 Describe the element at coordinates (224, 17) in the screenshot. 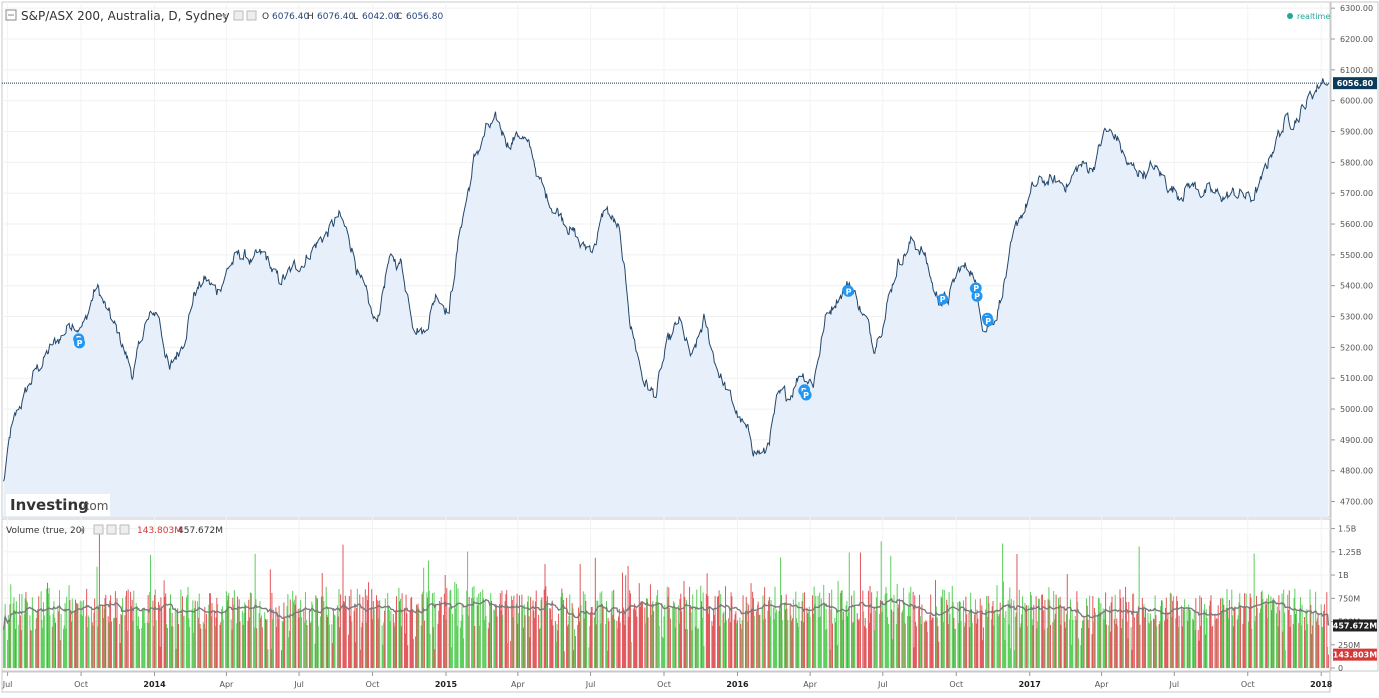

I see `chevron-down-icon: ▾` at that location.